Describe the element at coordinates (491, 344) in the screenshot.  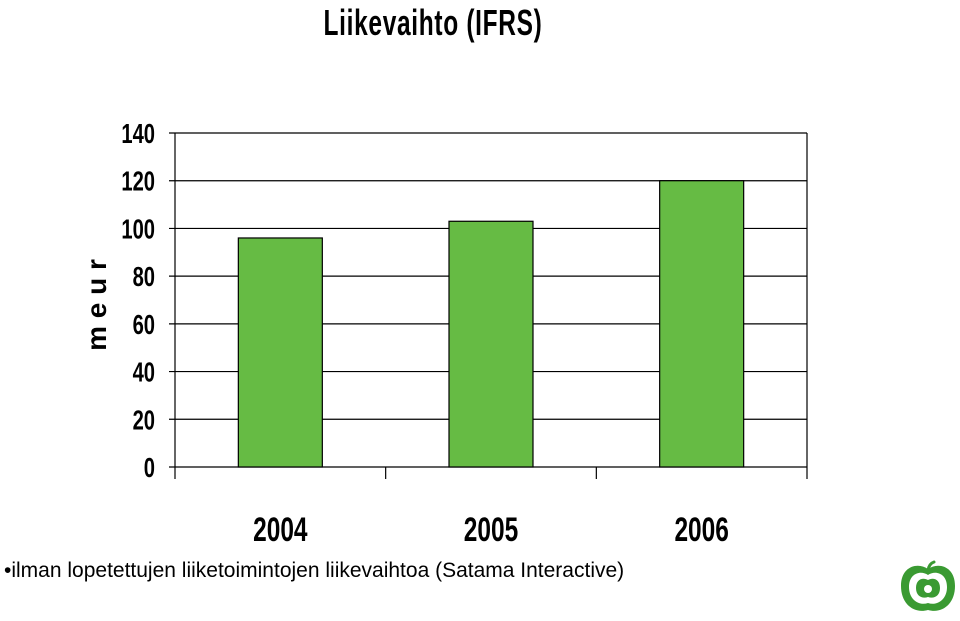
I see `bar-2005` at that location.